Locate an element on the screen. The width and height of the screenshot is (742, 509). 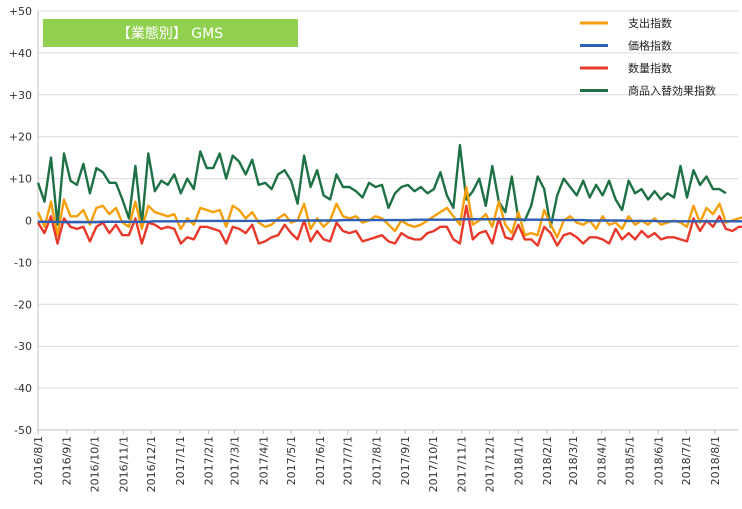
x-tick-label: 2017/12/1 is located at coordinates (490, 464).